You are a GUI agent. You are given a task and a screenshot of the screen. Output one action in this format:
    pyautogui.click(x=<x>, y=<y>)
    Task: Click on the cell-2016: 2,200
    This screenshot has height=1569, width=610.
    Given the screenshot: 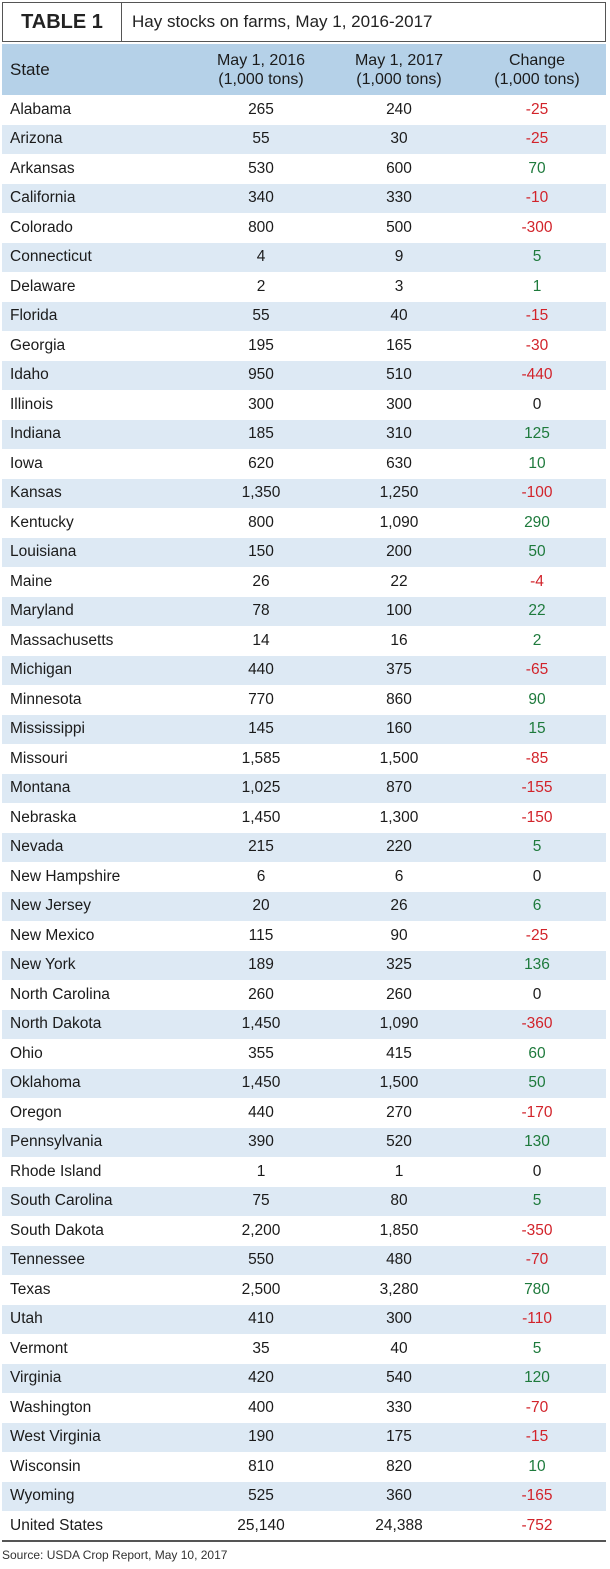 What is the action you would take?
    pyautogui.click(x=261, y=1231)
    